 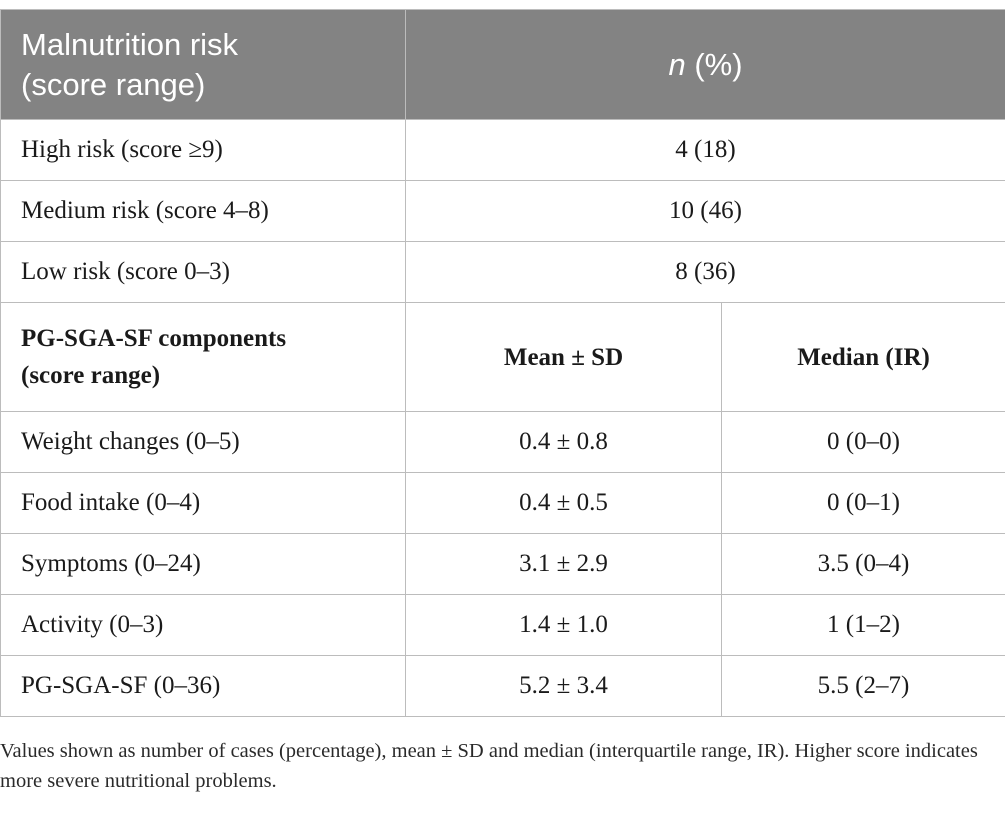 I want to click on component-label: Symptoms (0–24), so click(x=203, y=564).